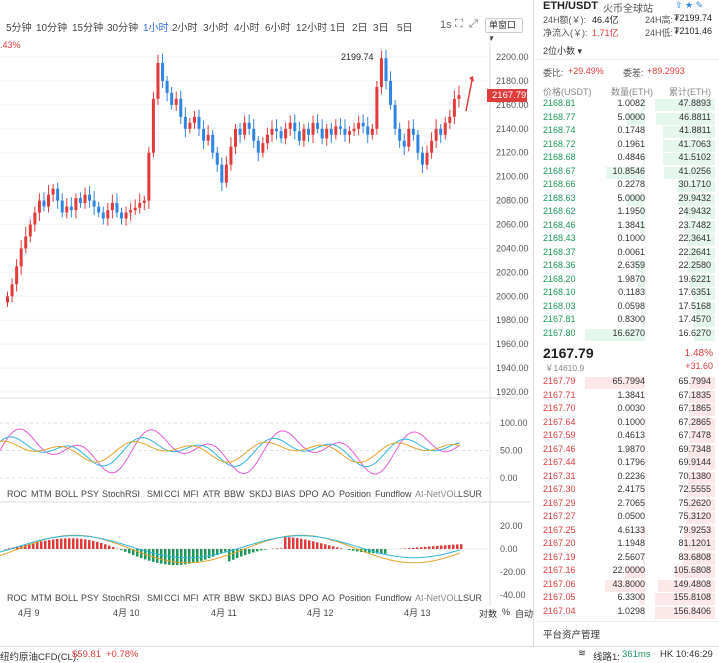  Describe the element at coordinates (260, 494) in the screenshot. I see `indicator-10: SKDJ` at that location.